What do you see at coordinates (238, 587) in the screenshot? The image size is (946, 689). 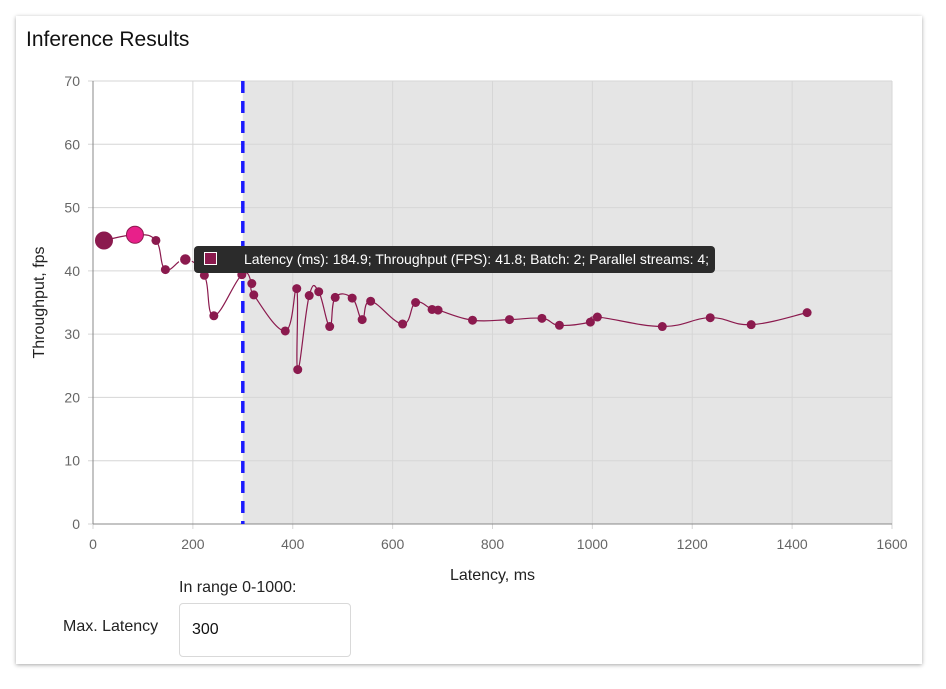 I see `range-hint: In range 0-1000:` at bounding box center [238, 587].